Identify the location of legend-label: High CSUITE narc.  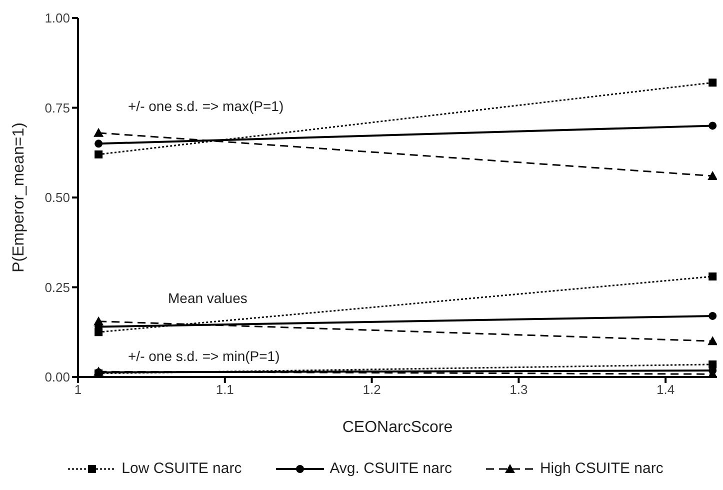
(602, 468).